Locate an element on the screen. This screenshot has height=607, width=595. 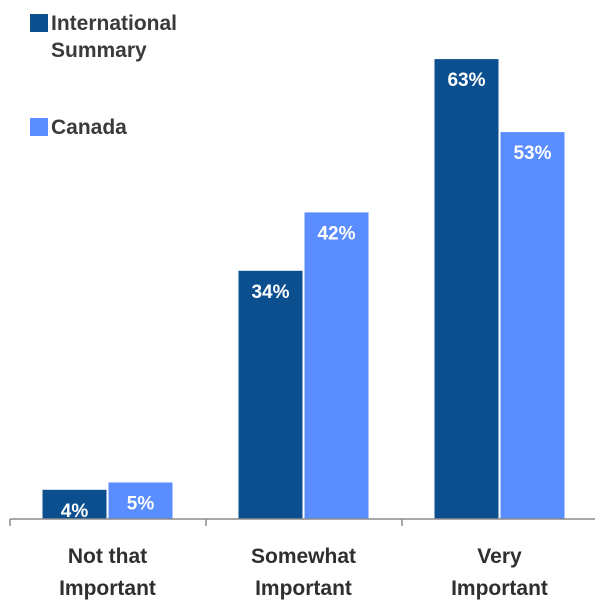
category-label-1-line-1: Important is located at coordinates (303, 588).